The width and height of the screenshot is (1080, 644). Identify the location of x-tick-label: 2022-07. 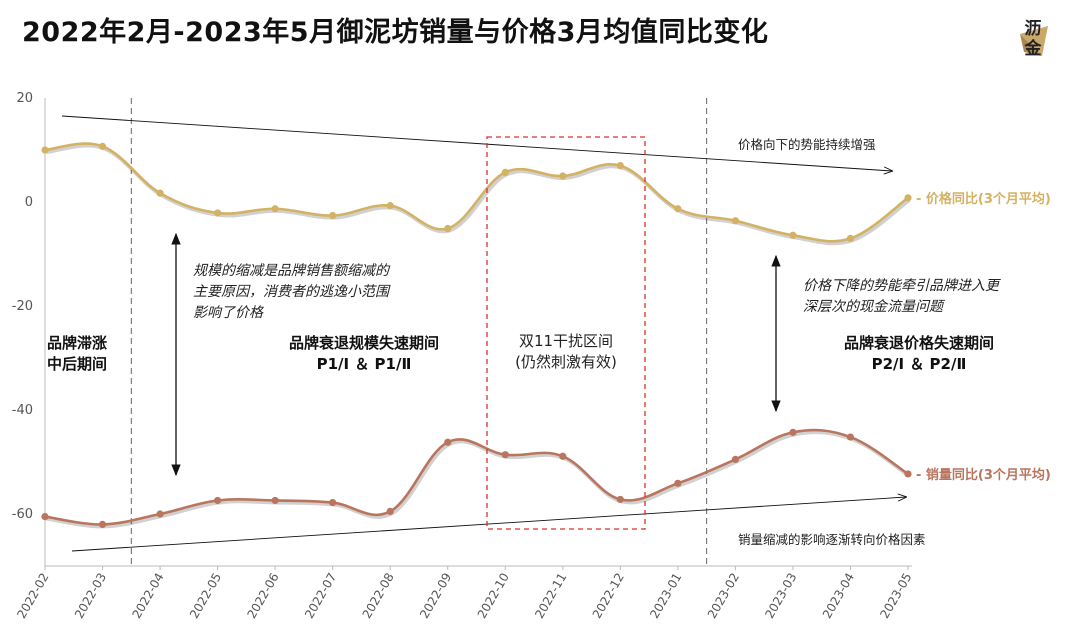
(320, 596).